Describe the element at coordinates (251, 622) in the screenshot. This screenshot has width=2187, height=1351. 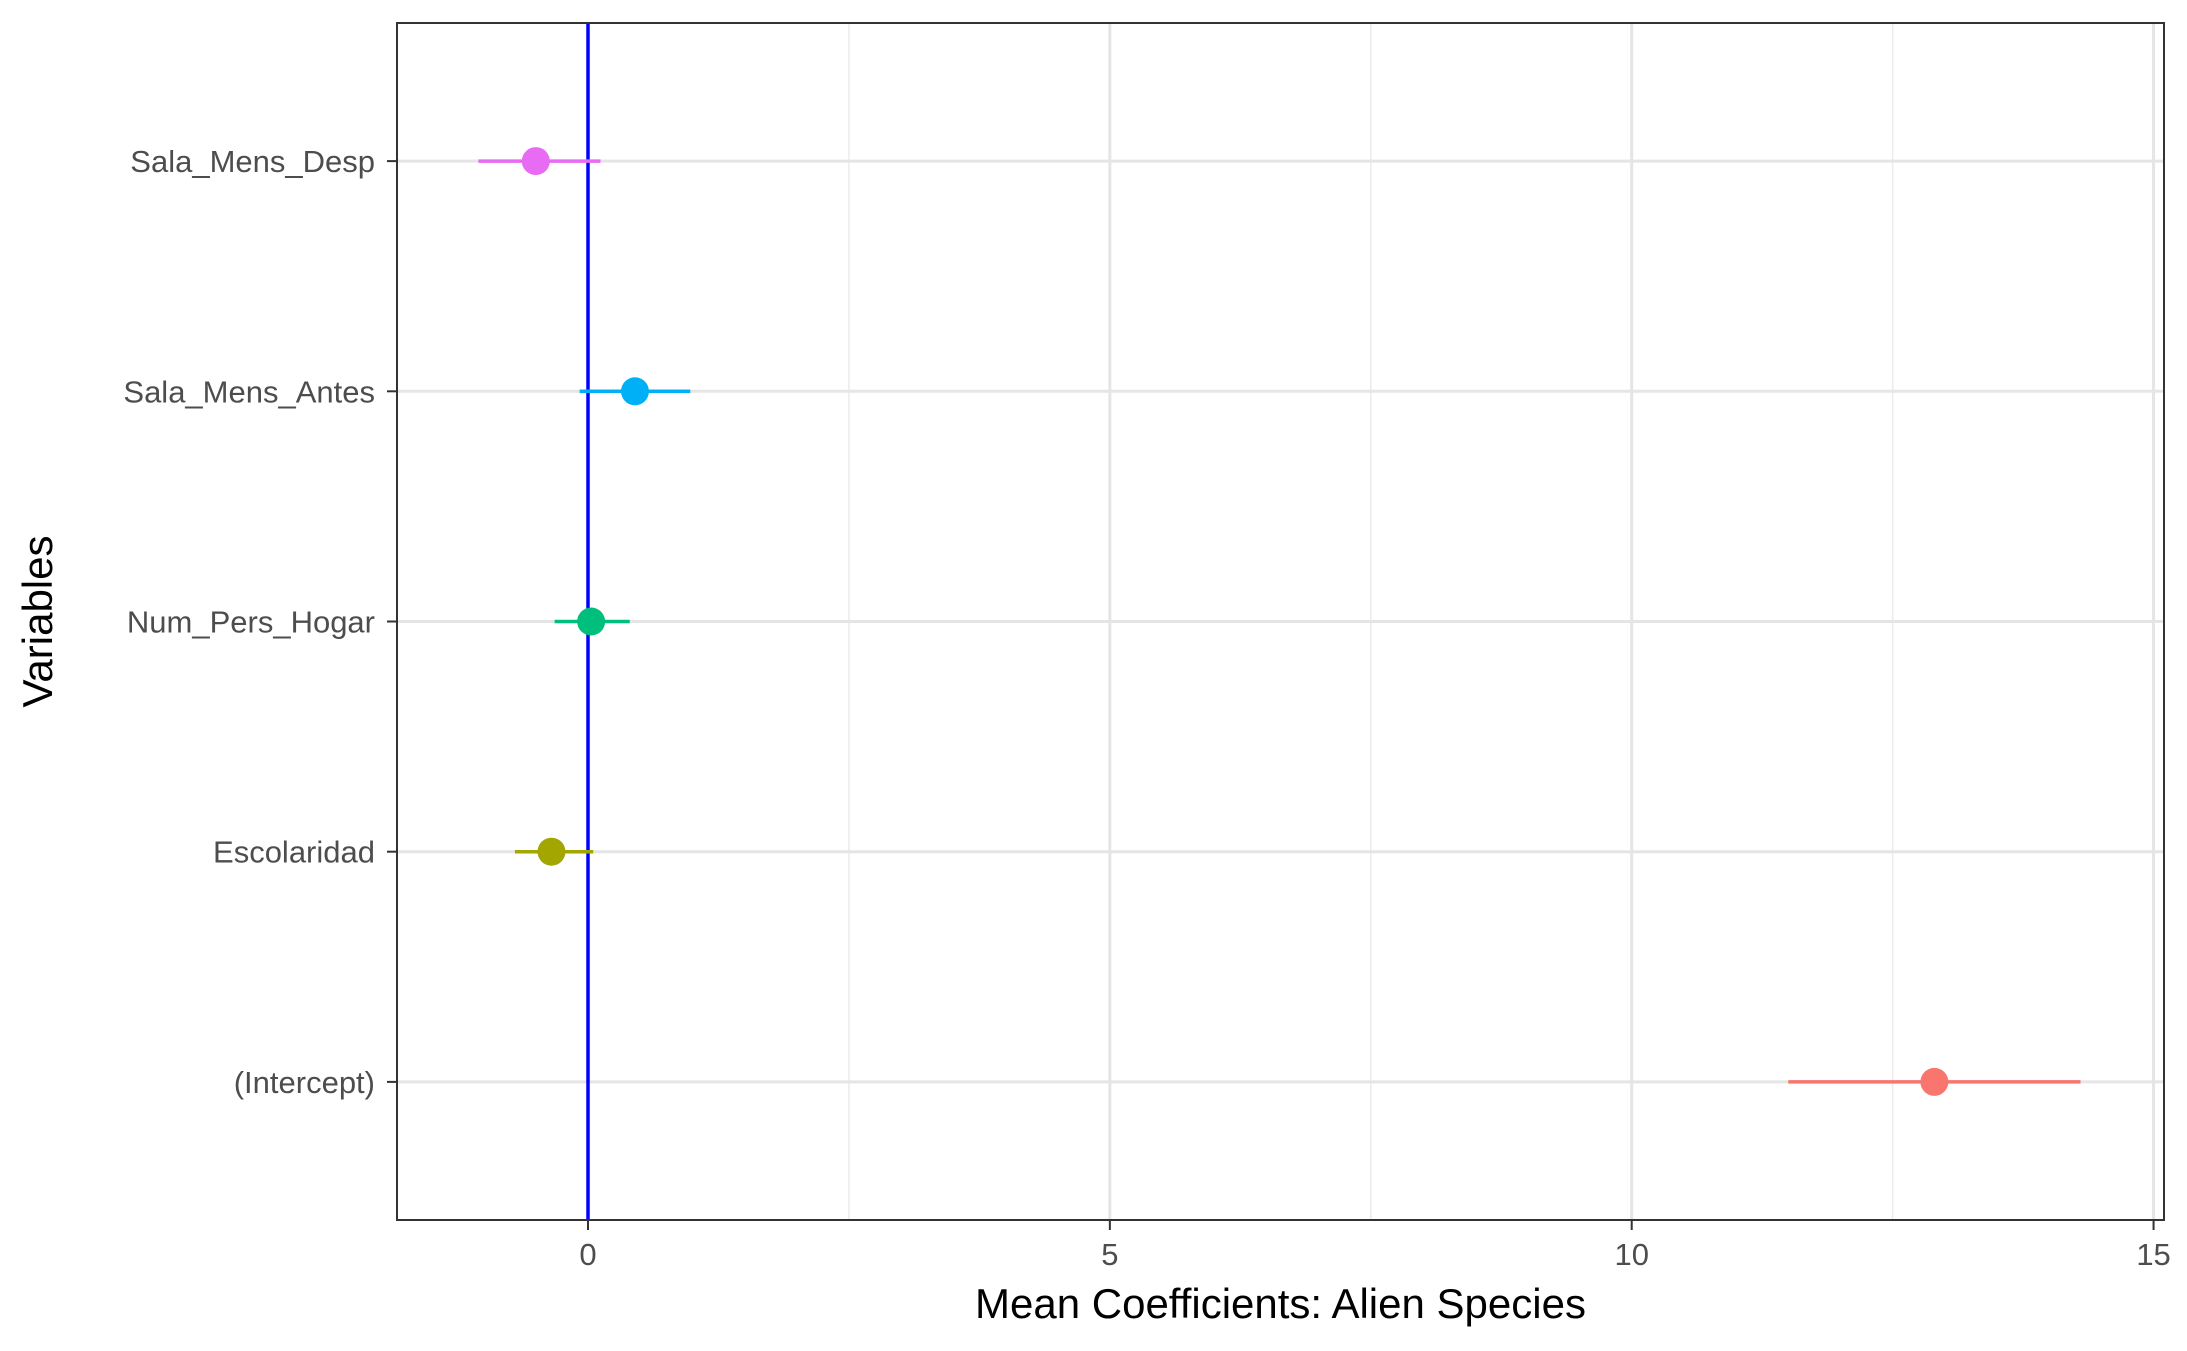
I see `y-tick-label: Num_Pers_Hogar` at that location.